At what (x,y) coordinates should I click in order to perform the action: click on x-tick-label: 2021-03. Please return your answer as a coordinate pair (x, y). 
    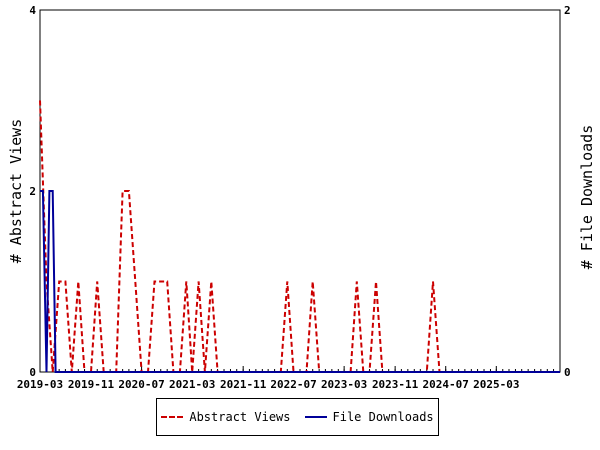
    Looking at the image, I should click on (192, 384).